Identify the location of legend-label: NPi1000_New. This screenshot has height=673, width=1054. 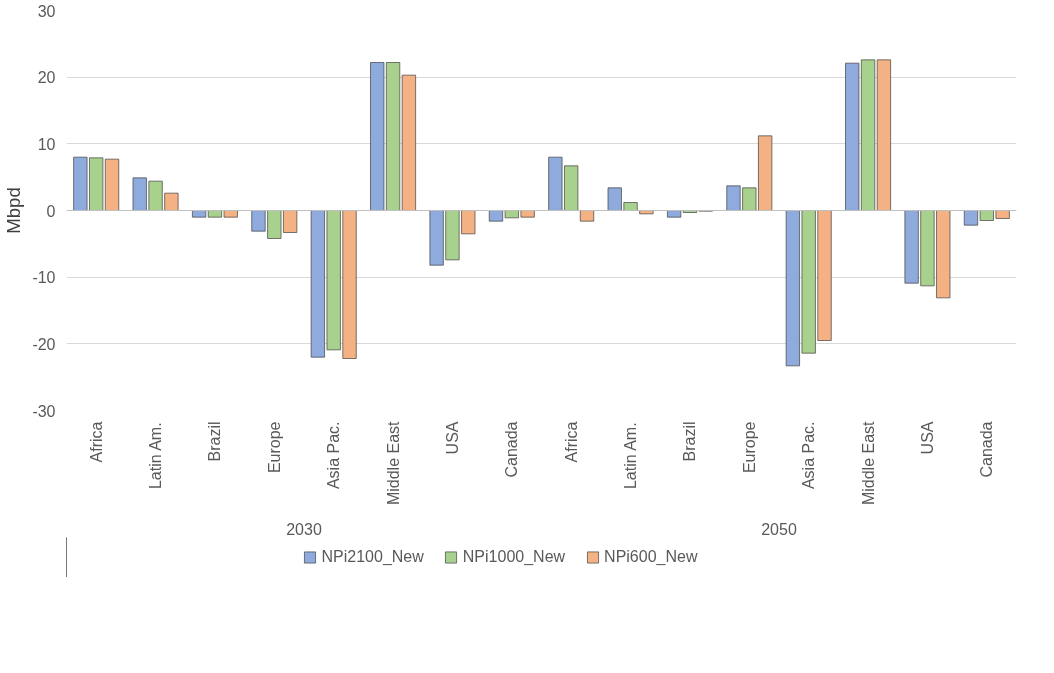
(514, 557).